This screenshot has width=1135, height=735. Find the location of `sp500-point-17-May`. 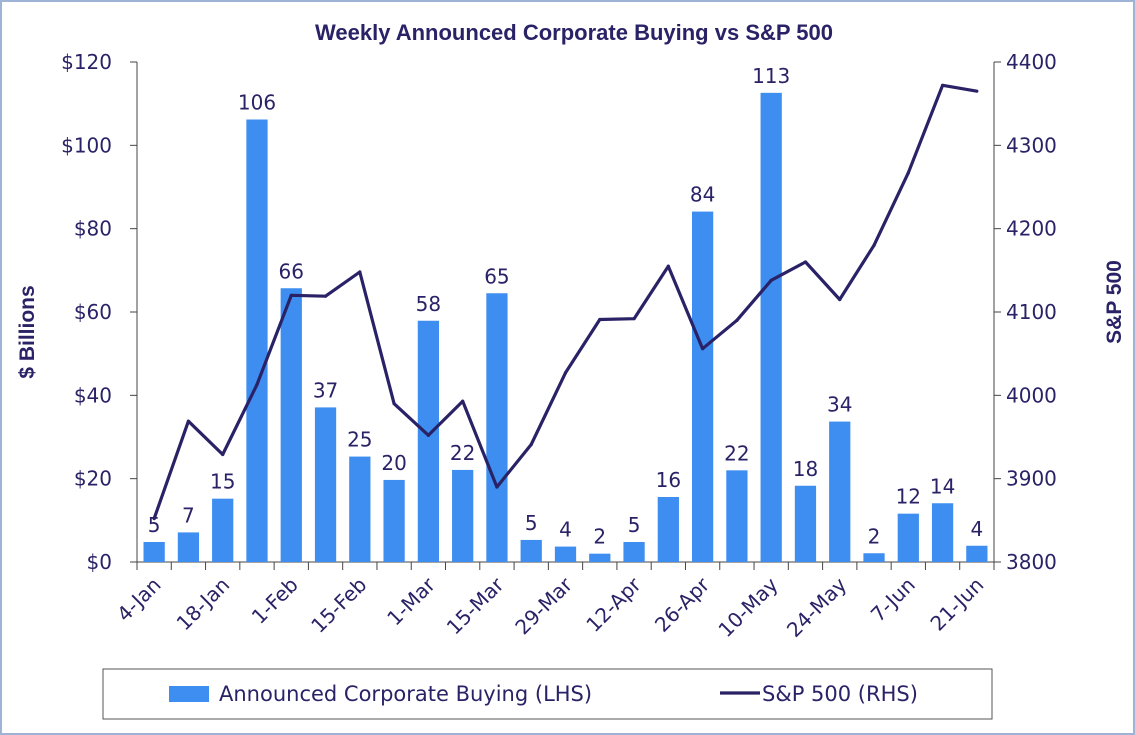

sp500-point-17-May is located at coordinates (805, 262).